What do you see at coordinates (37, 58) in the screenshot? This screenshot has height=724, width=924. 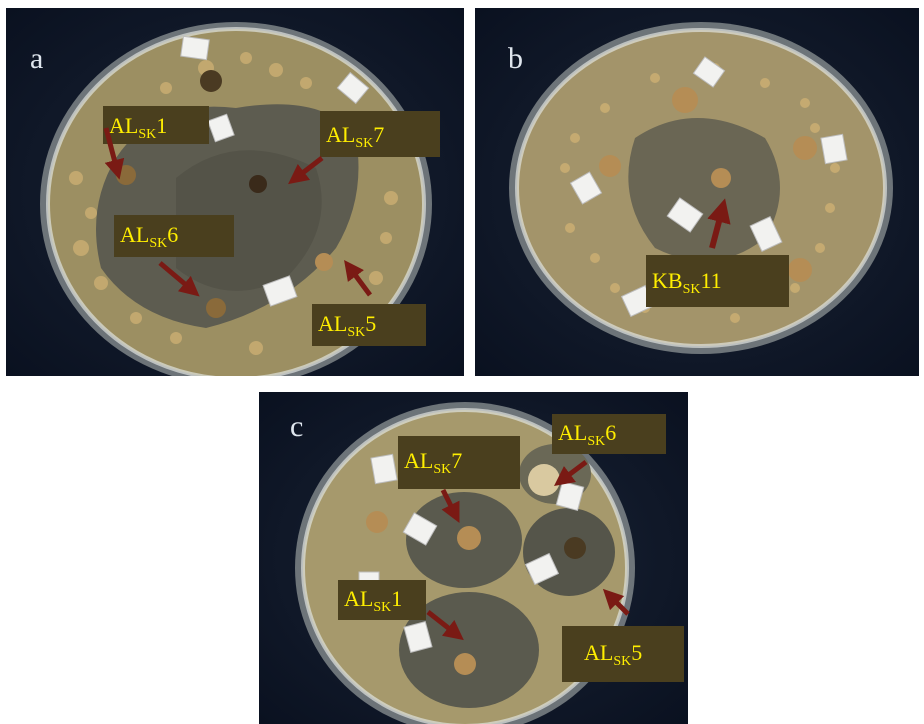 I see `panel-a-letter: a` at bounding box center [37, 58].